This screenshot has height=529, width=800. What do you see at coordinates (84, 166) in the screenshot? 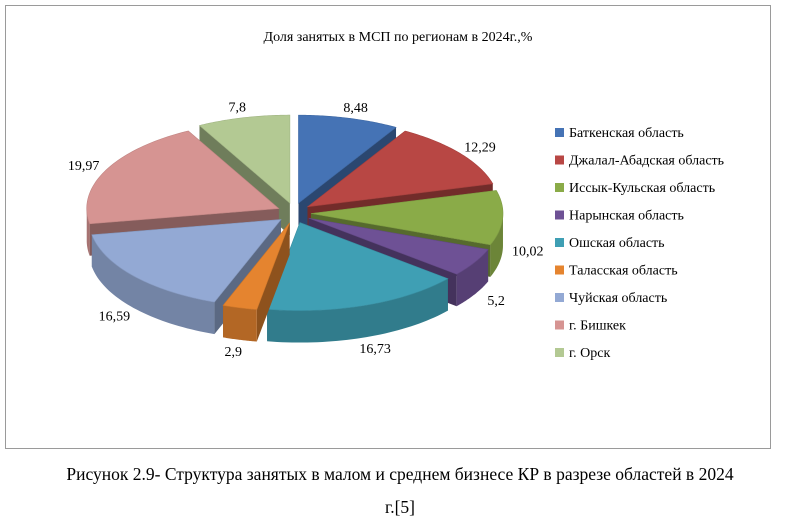
I see `data-label: 19,97` at bounding box center [84, 166].